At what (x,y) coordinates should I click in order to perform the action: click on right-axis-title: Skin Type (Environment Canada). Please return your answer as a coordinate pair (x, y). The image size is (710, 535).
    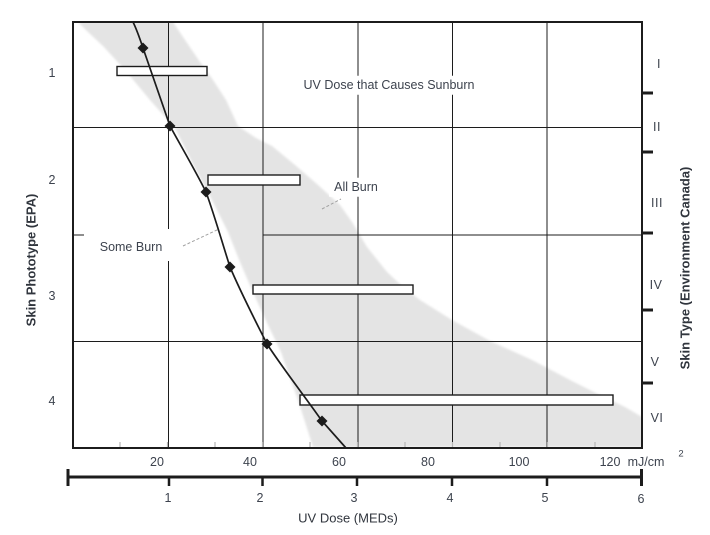
    Looking at the image, I should click on (685, 268).